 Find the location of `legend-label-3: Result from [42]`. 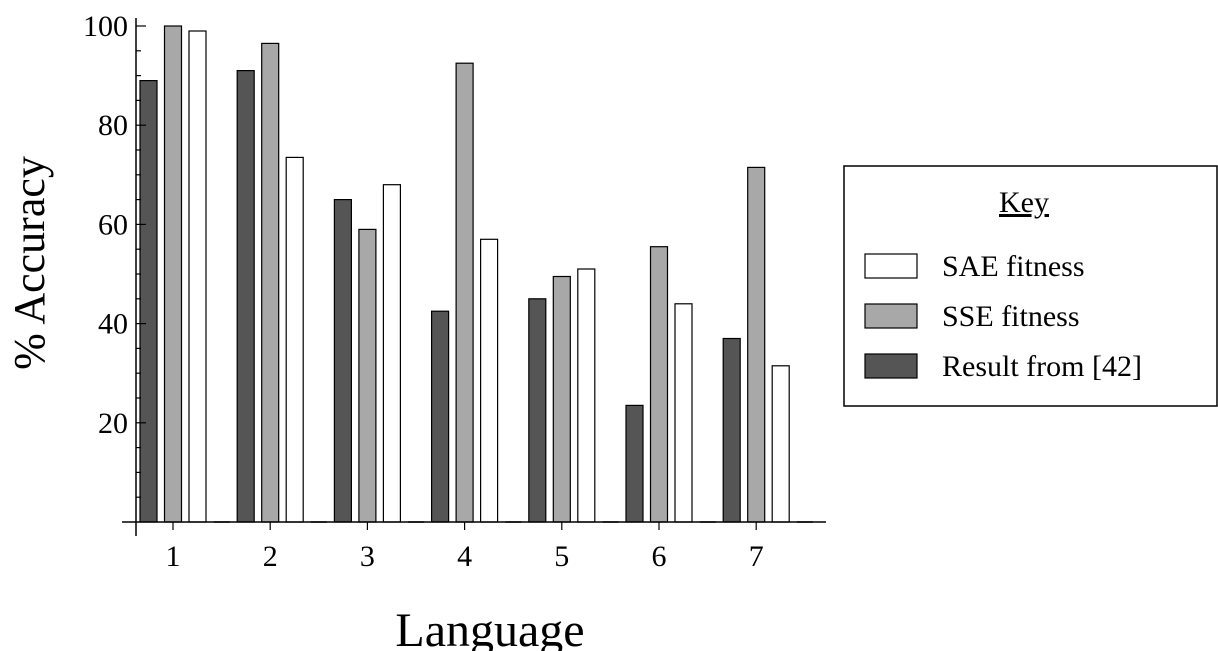

legend-label-3: Result from [42] is located at coordinates (1042, 366).